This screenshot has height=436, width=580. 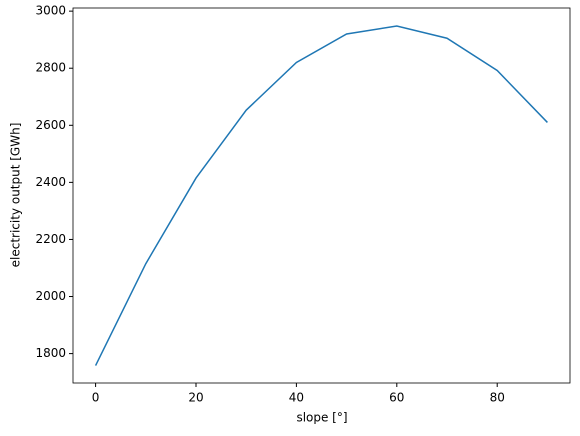 I want to click on x-tick-label: 40, so click(x=296, y=398).